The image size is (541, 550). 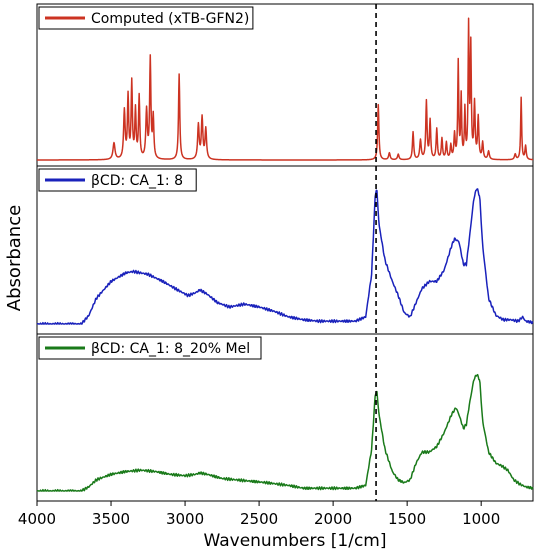 I want to click on x-axis-title: Wavenumbers [1/cm], so click(x=295, y=540).